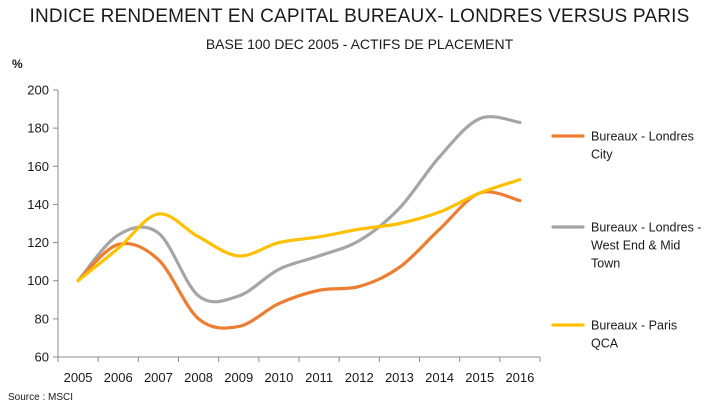 Image resolution: width=719 pixels, height=417 pixels. What do you see at coordinates (38, 242) in the screenshot?
I see `y-tick-label: 120` at bounding box center [38, 242].